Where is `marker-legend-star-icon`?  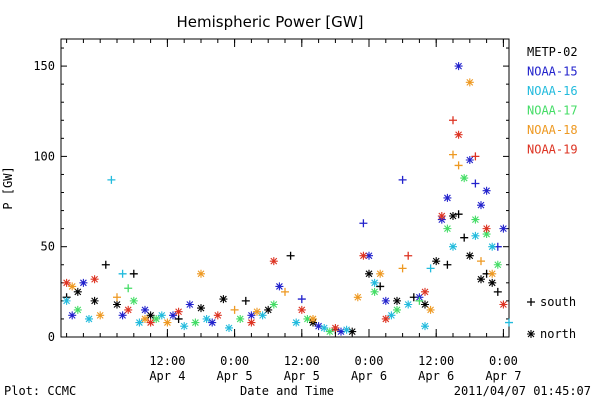
marker-legend-star-icon is located at coordinates (531, 334).